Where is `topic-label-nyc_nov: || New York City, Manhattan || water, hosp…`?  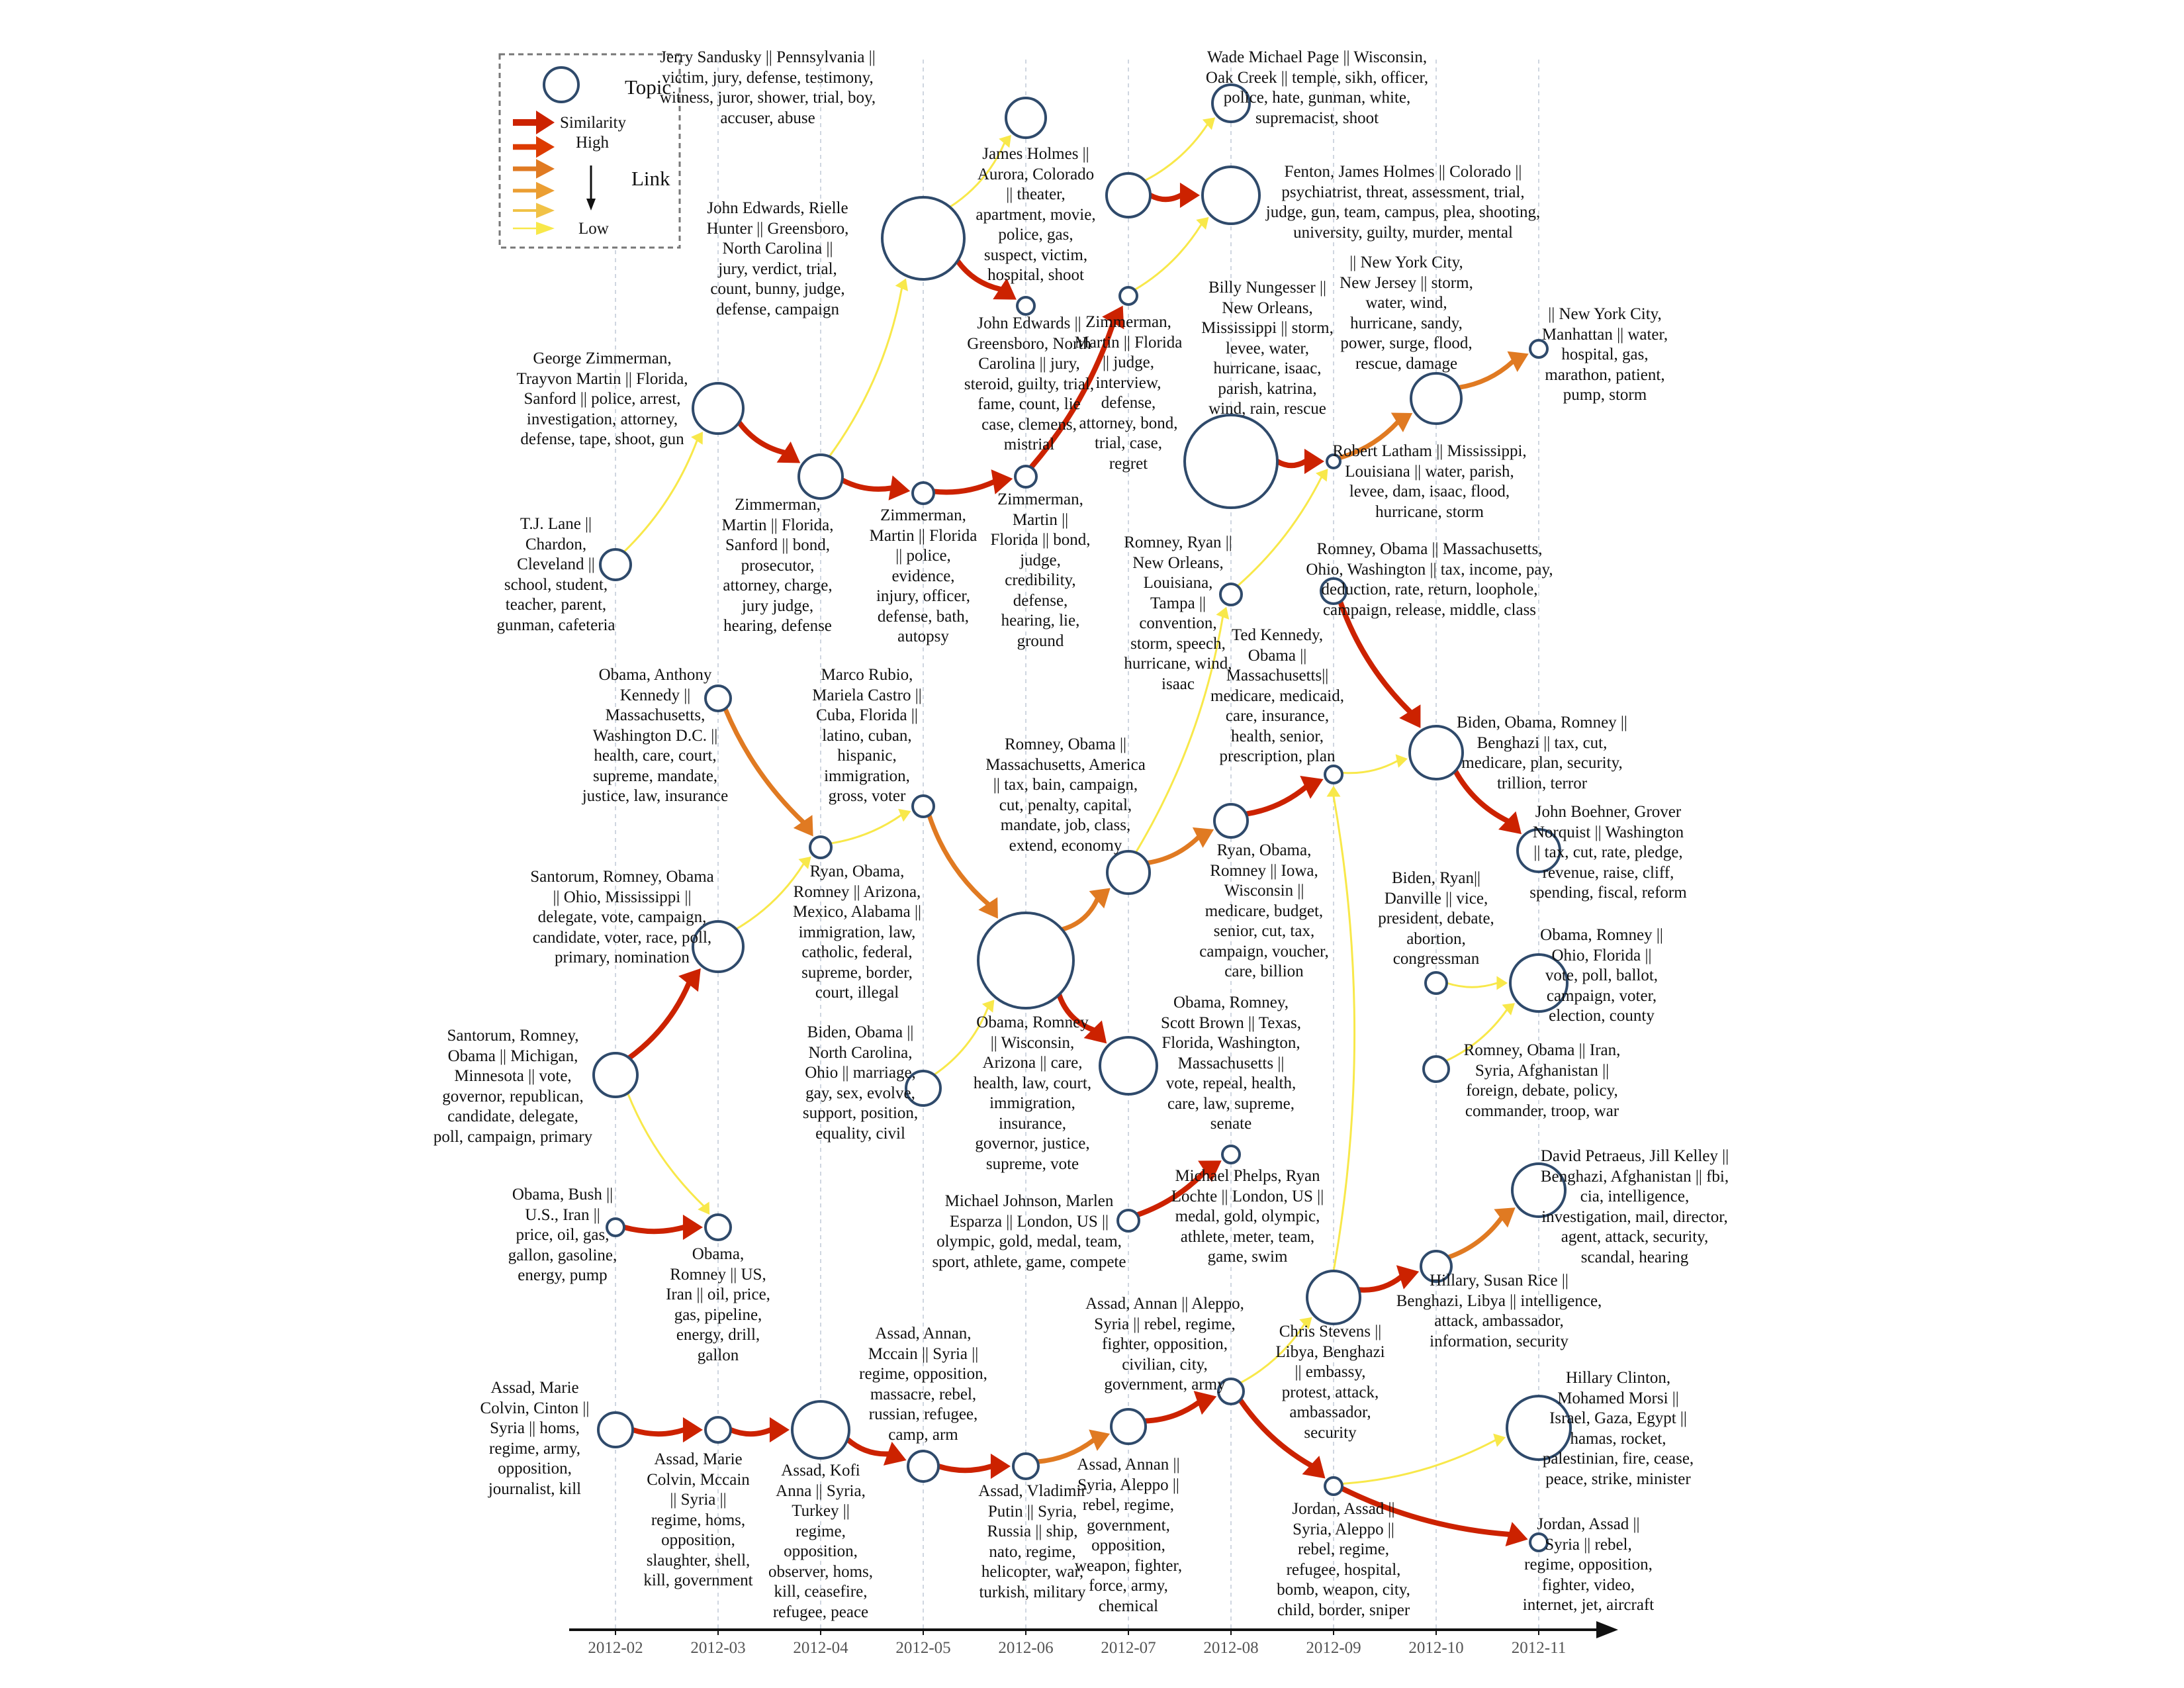 topic-label-nyc_nov: || New York City, Manhattan || water, hosp… is located at coordinates (1605, 355).